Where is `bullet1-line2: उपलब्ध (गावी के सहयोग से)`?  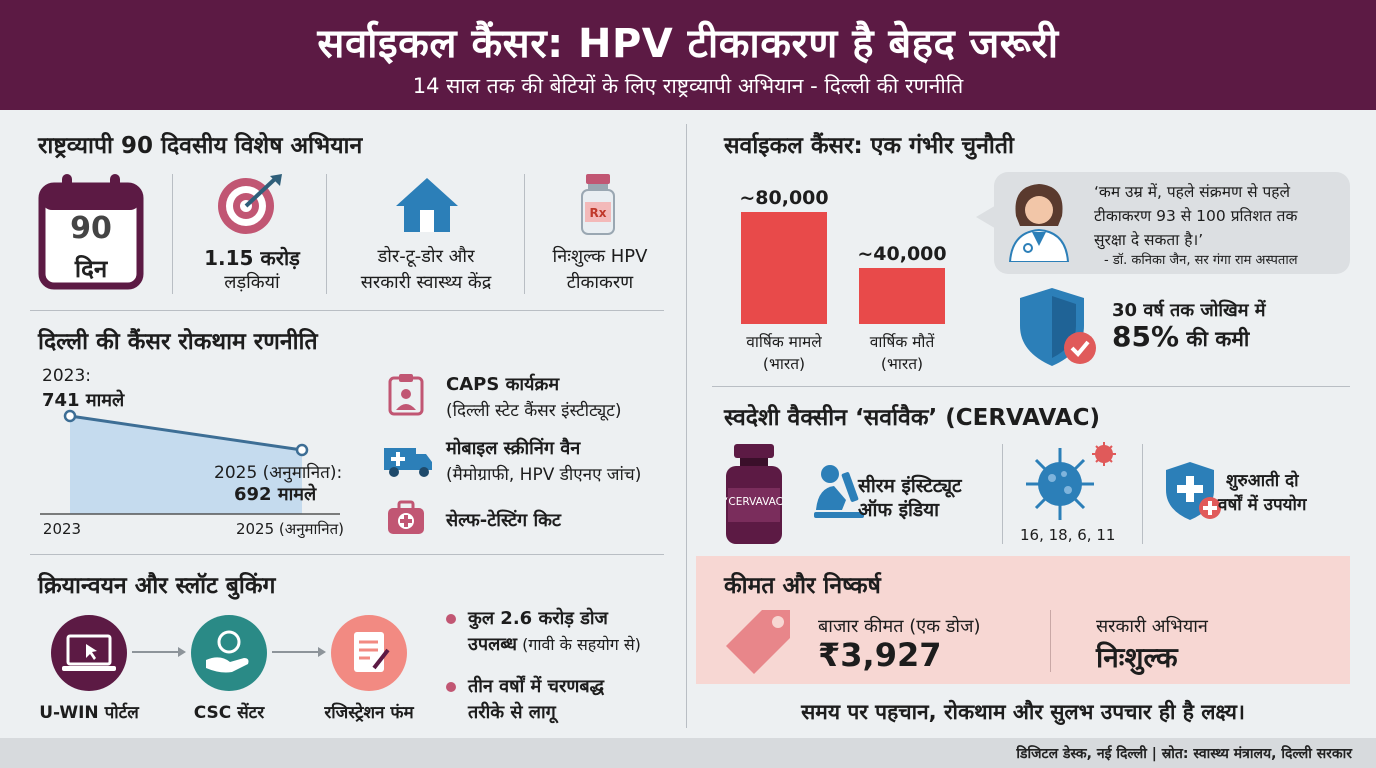
bullet1-line2: उपलब्ध (गावी के सहयोग से) is located at coordinates (554, 644).